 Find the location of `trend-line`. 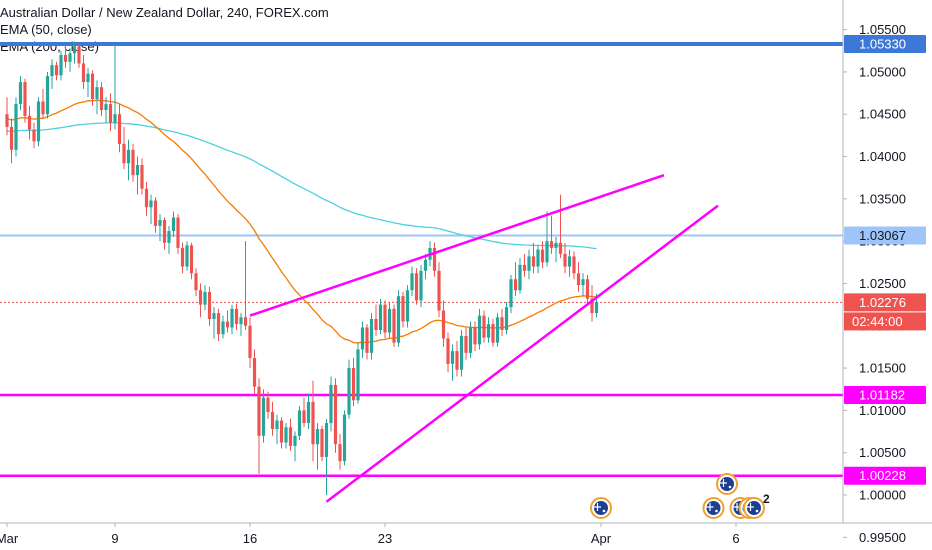

trend-line is located at coordinates (457, 245).